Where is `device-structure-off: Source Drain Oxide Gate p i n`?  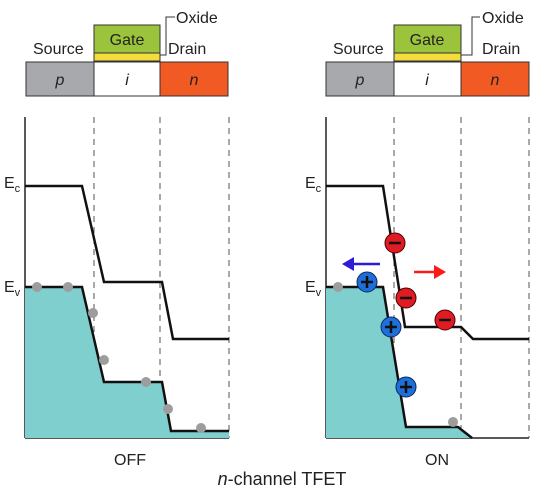
device-structure-off: Source Drain Oxide Gate p i n is located at coordinates (127, 53).